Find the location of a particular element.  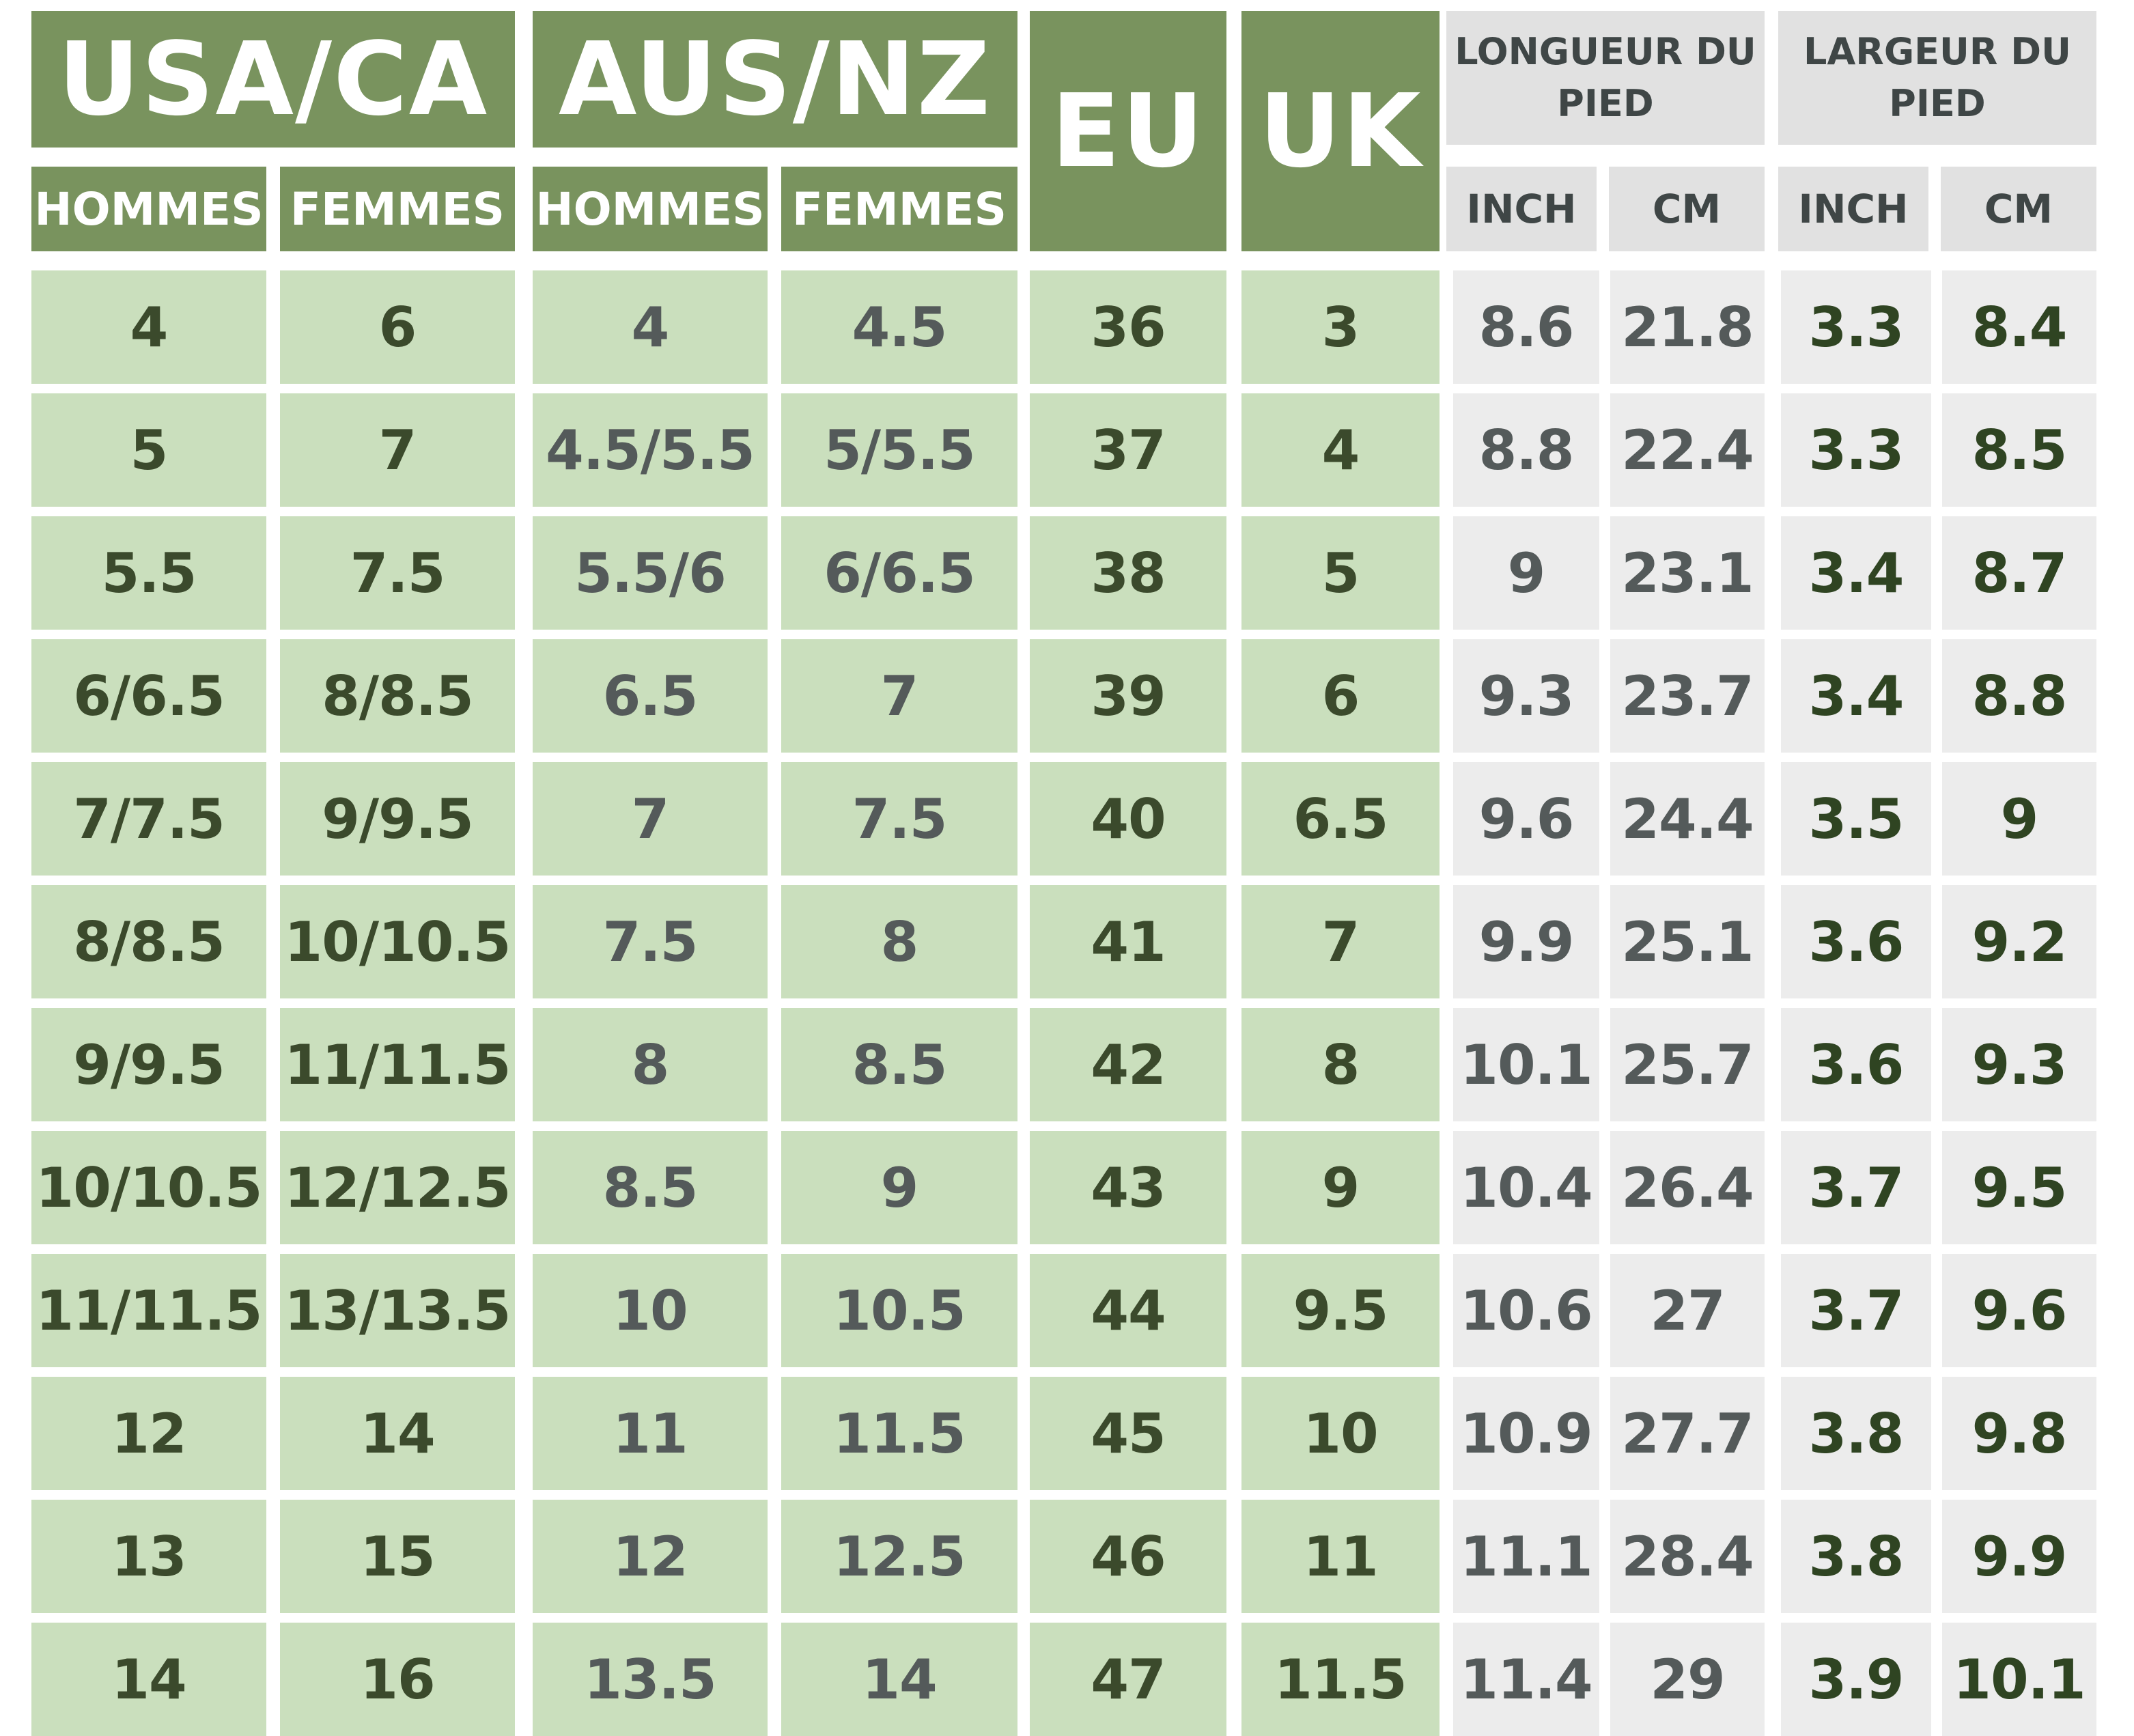

header-largeur-inch: INCH is located at coordinates (1853, 209).